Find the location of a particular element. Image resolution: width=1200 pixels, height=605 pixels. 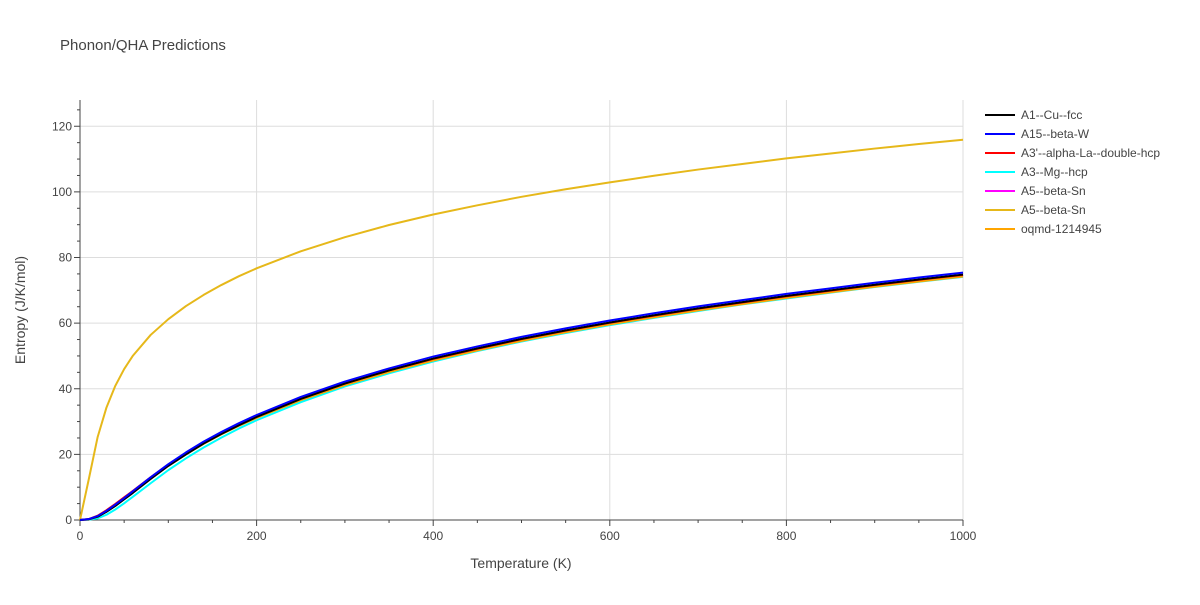

legend-label: A1--Cu--fcc is located at coordinates (1051, 115).